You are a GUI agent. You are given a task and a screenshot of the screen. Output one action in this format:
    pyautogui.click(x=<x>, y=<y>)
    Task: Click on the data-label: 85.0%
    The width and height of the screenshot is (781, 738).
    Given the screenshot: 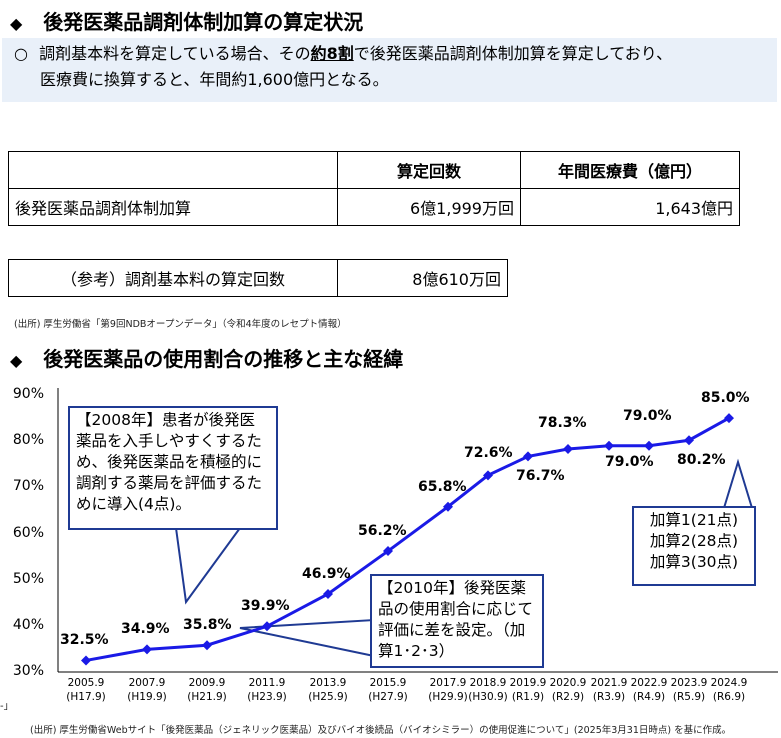 What is the action you would take?
    pyautogui.click(x=725, y=398)
    